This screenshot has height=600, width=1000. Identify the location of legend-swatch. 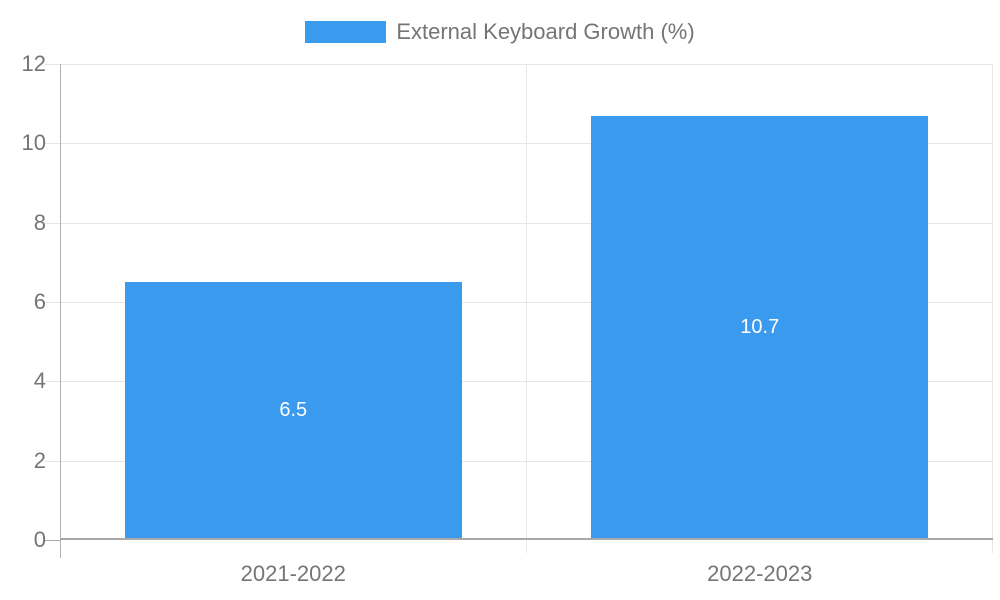
(346, 32).